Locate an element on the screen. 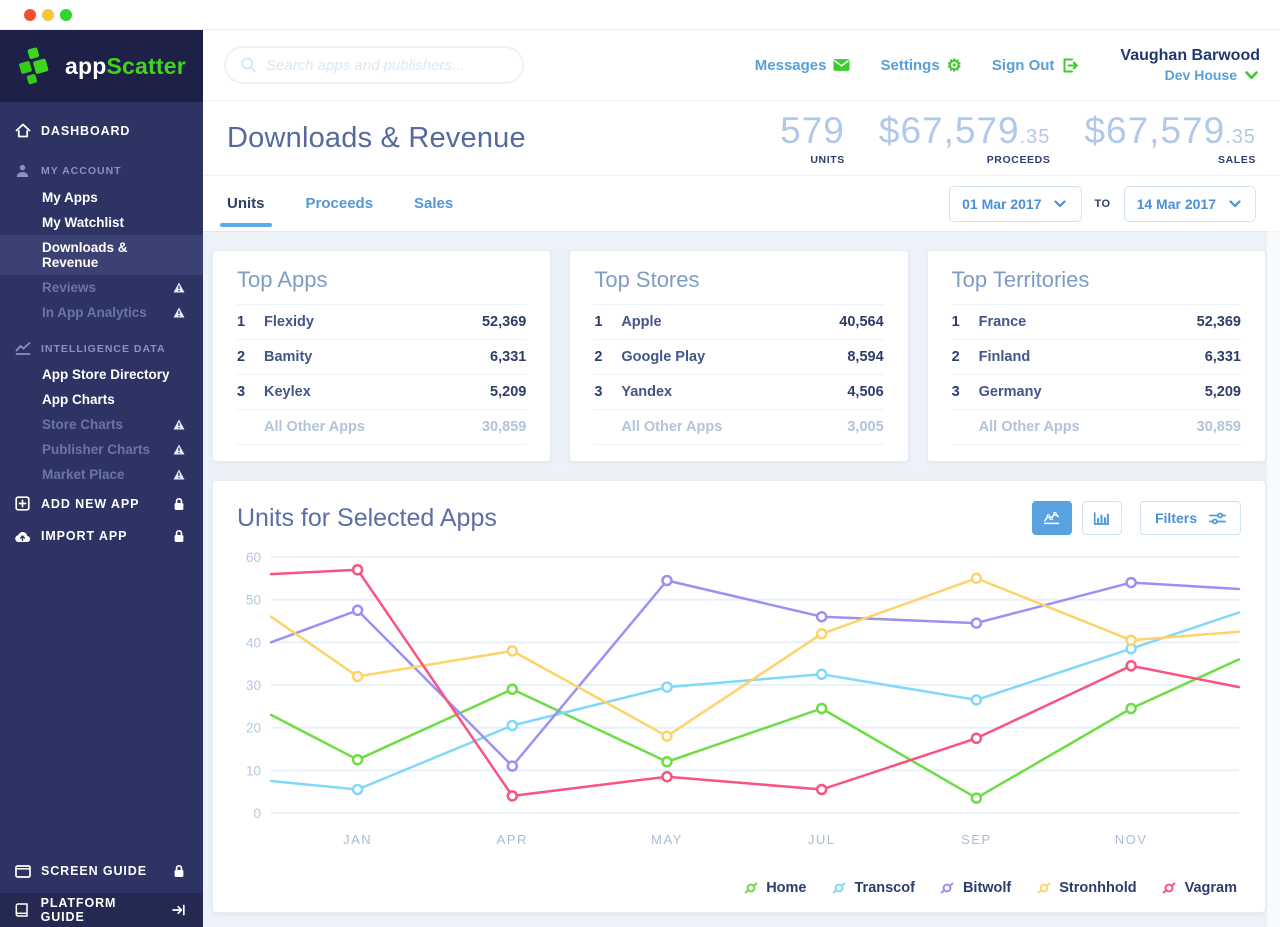 This screenshot has height=927, width=1280. item-value: 5,209 is located at coordinates (508, 392).